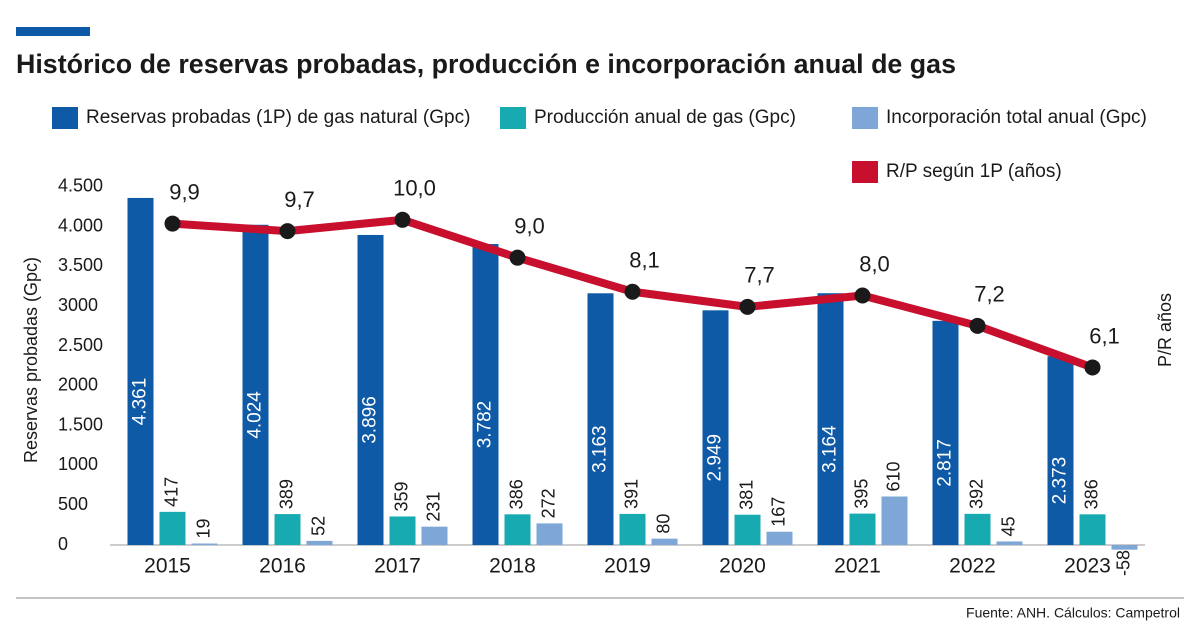 The image size is (1200, 636). Describe the element at coordinates (1016, 117) in the screenshot. I see `legend-label: Incorporación total anual (Gpc)` at that location.